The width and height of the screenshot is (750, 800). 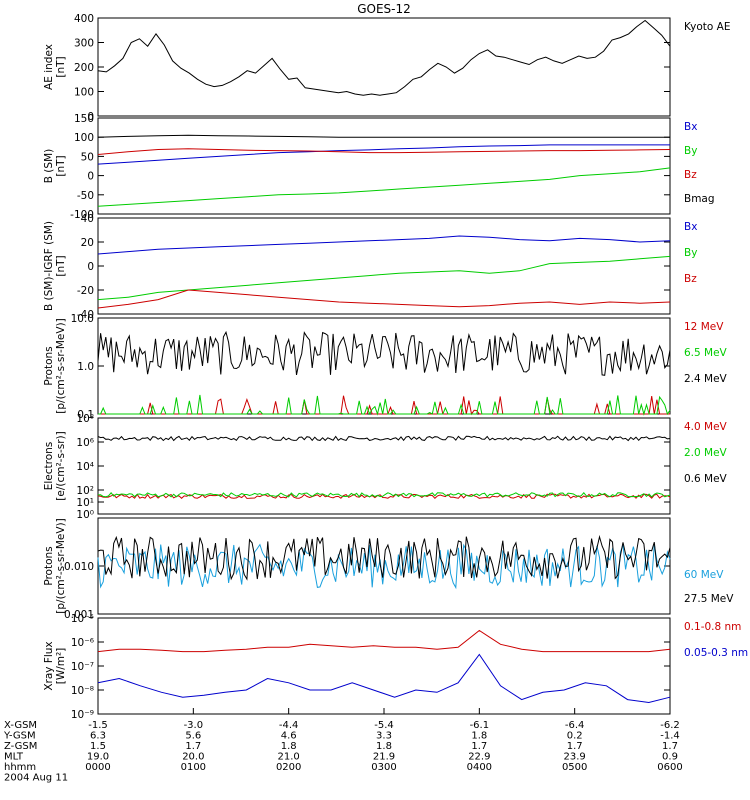 I want to click on y-axis-label: Protons, so click(x=49, y=365).